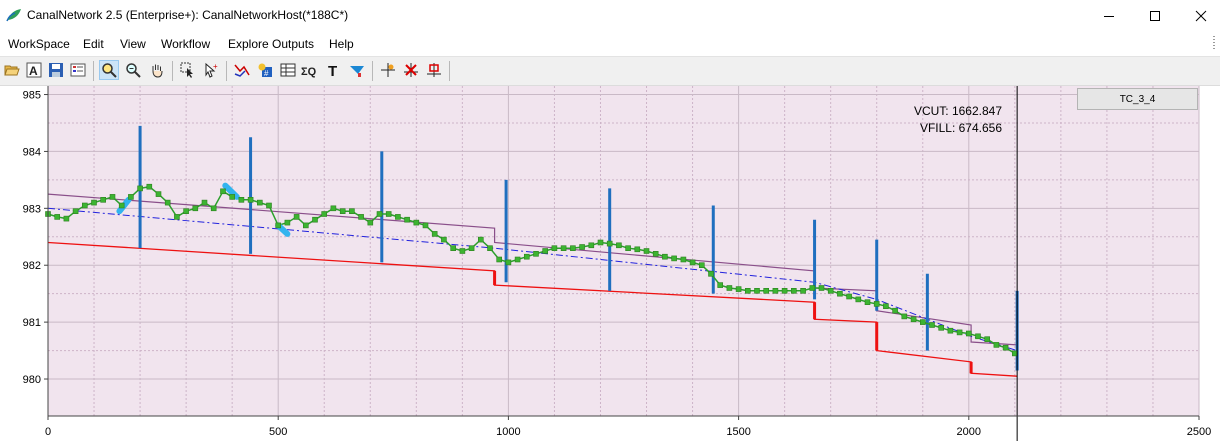 Image resolution: width=1220 pixels, height=441 pixels. What do you see at coordinates (157, 70) in the screenshot?
I see `pan-button` at bounding box center [157, 70].